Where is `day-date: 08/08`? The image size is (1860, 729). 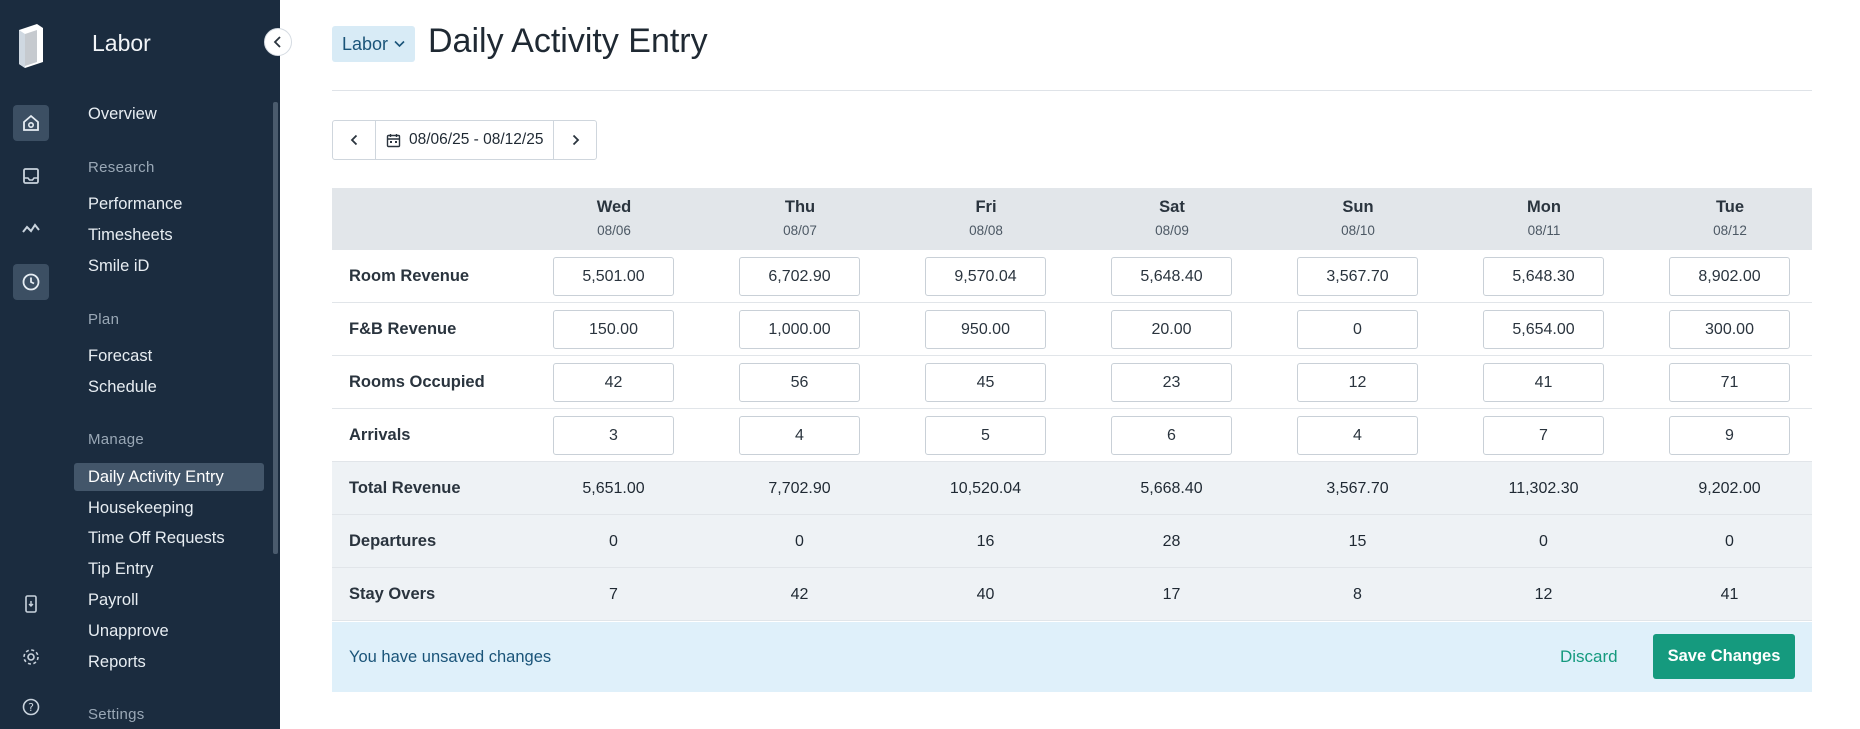 day-date: 08/08 is located at coordinates (986, 230).